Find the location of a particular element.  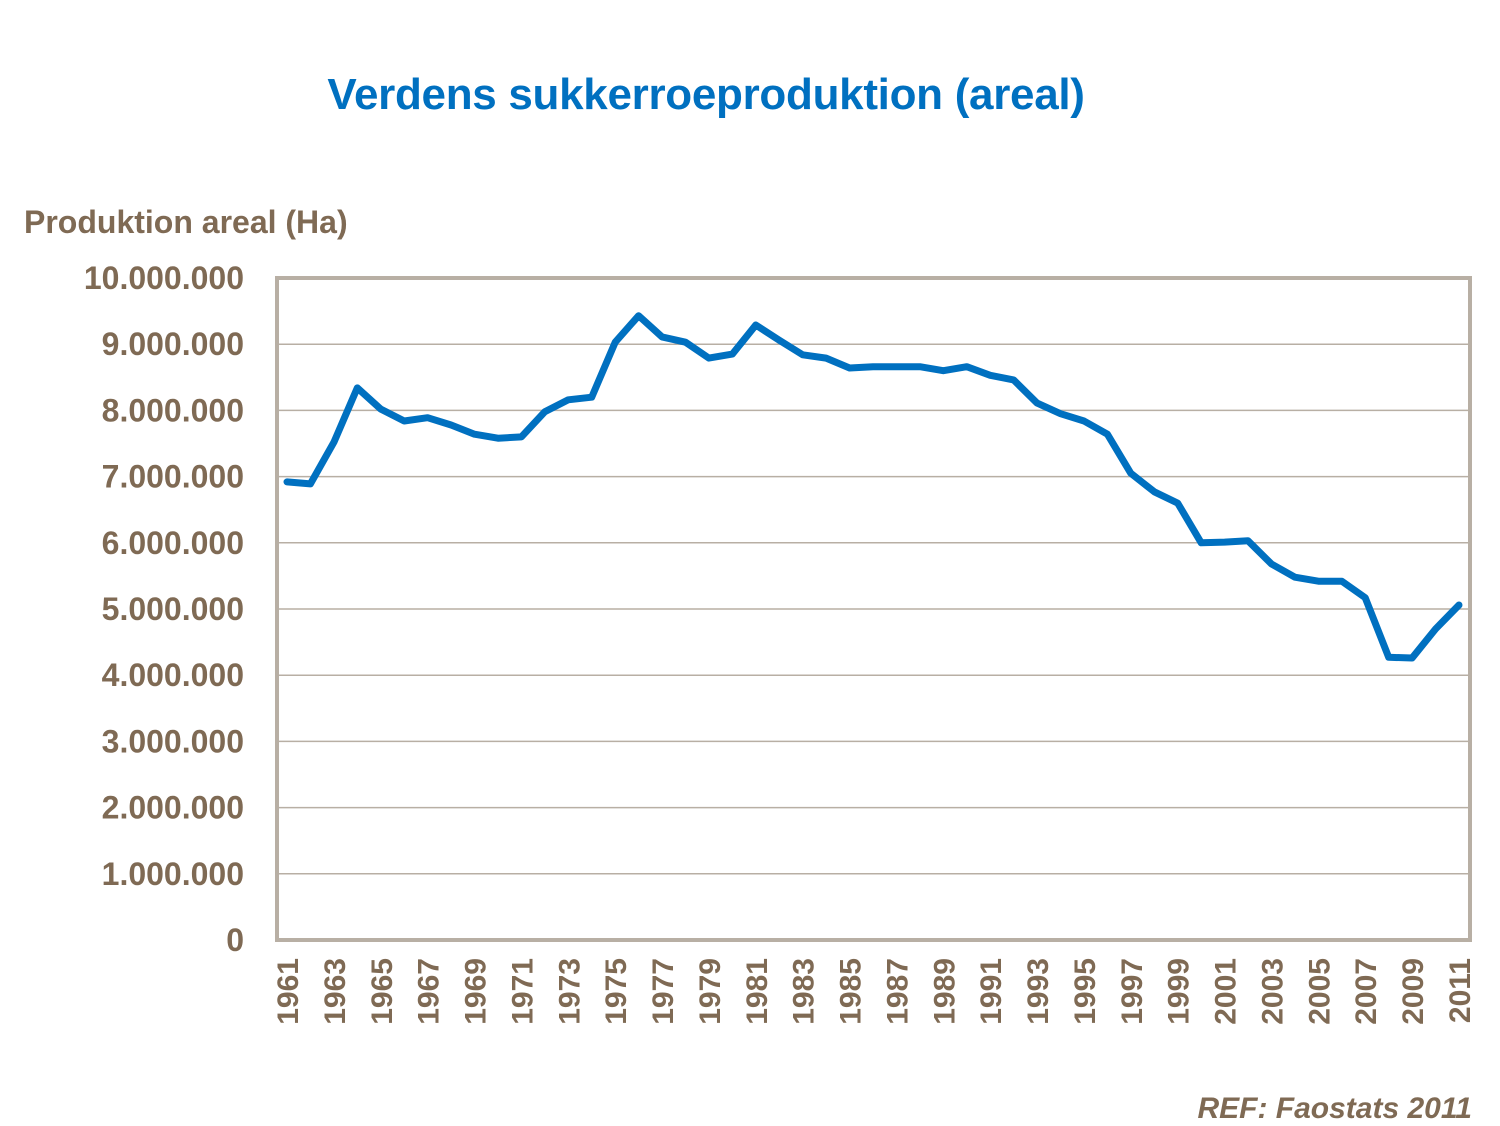

x-tick-label: 1995 is located at coordinates (1085, 991).